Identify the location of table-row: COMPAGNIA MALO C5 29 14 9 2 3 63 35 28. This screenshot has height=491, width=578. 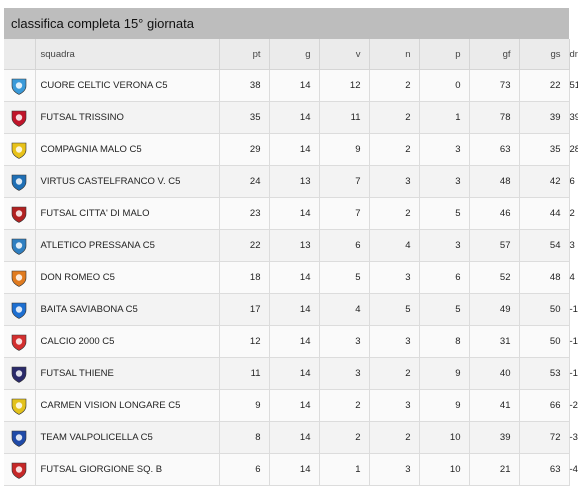
(291, 149).